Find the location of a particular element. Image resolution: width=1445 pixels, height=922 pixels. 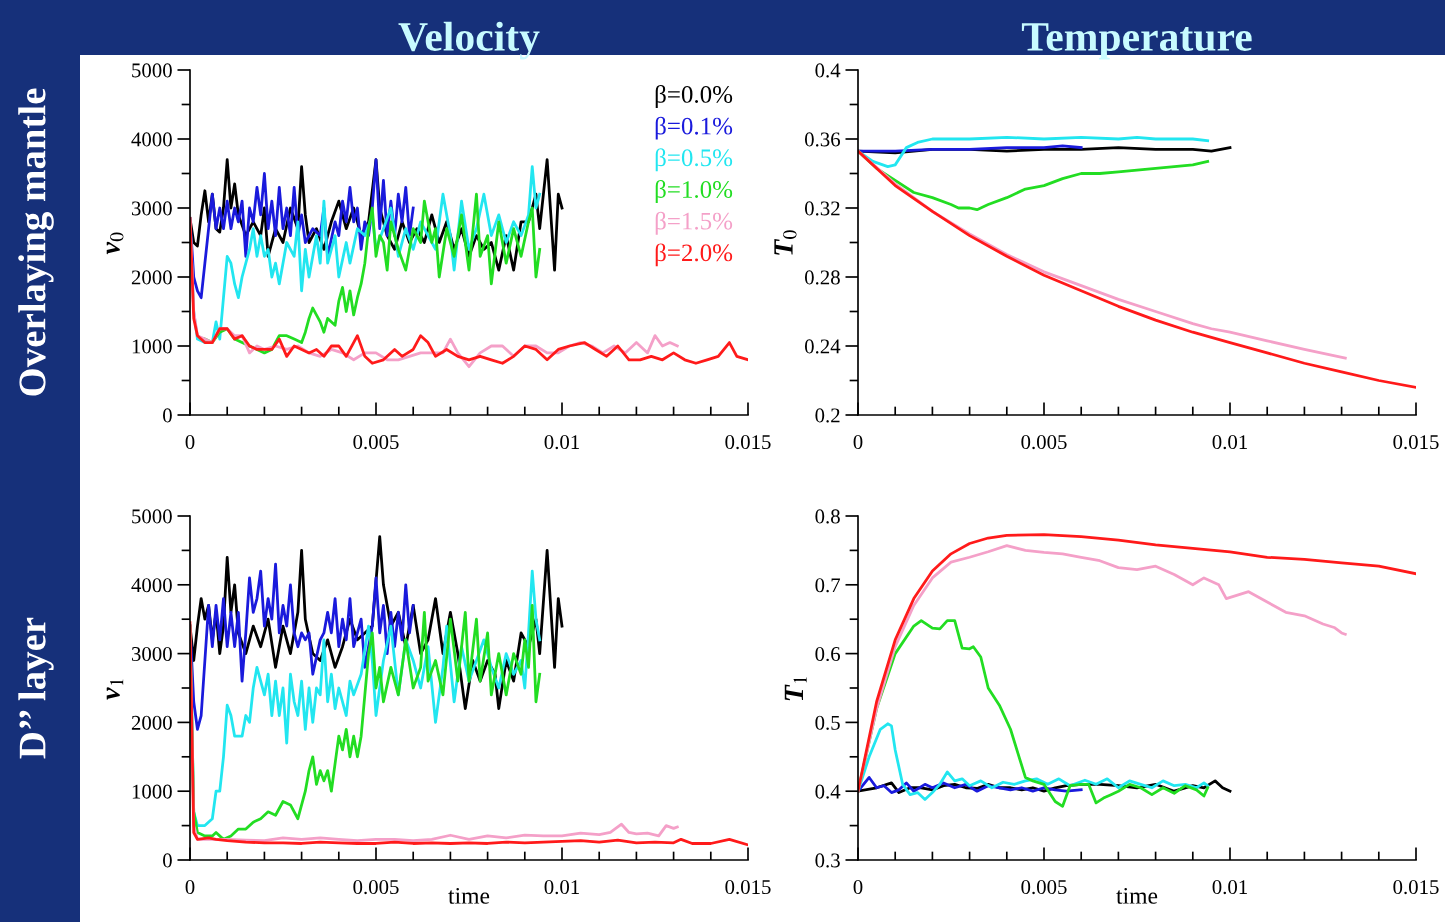

text: β=0.5% is located at coordinates (694, 160).